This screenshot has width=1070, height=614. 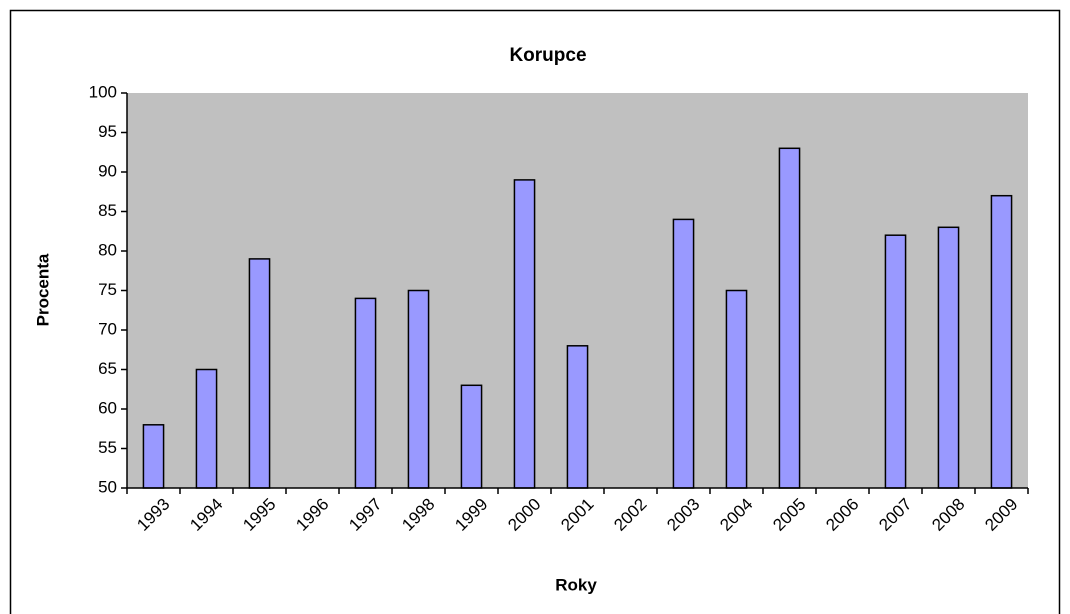 What do you see at coordinates (103, 91) in the screenshot?
I see `y-tick-label: 100` at bounding box center [103, 91].